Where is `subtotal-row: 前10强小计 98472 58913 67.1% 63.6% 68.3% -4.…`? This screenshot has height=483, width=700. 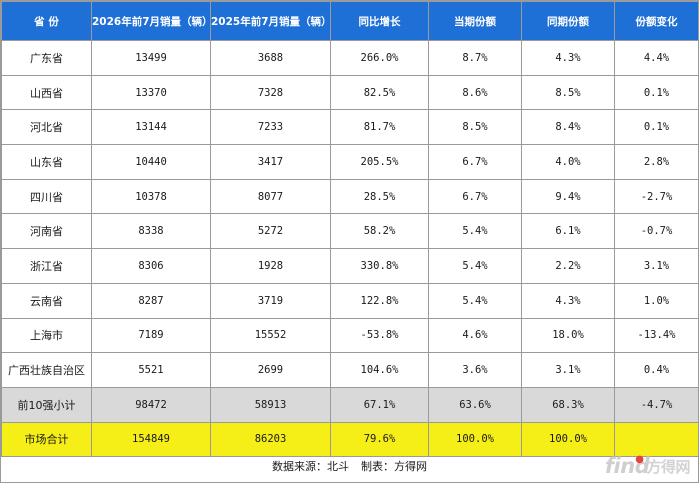
subtotal-row: 前10强小计 98472 58913 67.1% 63.6% 68.3% -4.… is located at coordinates (350, 404).